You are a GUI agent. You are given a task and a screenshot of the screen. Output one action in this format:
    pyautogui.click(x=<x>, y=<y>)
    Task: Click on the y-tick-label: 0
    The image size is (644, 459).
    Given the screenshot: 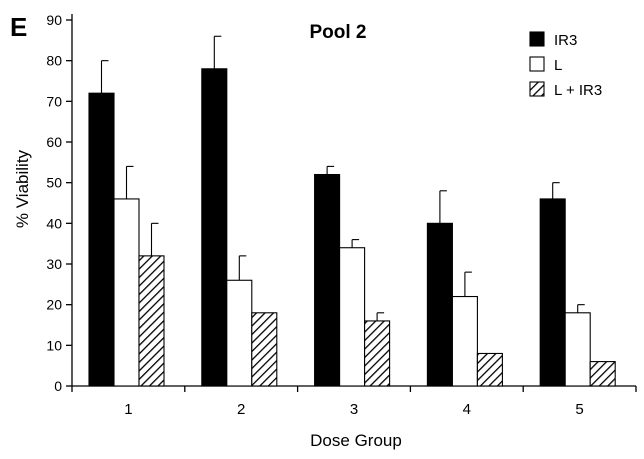 What is the action you would take?
    pyautogui.click(x=58, y=386)
    